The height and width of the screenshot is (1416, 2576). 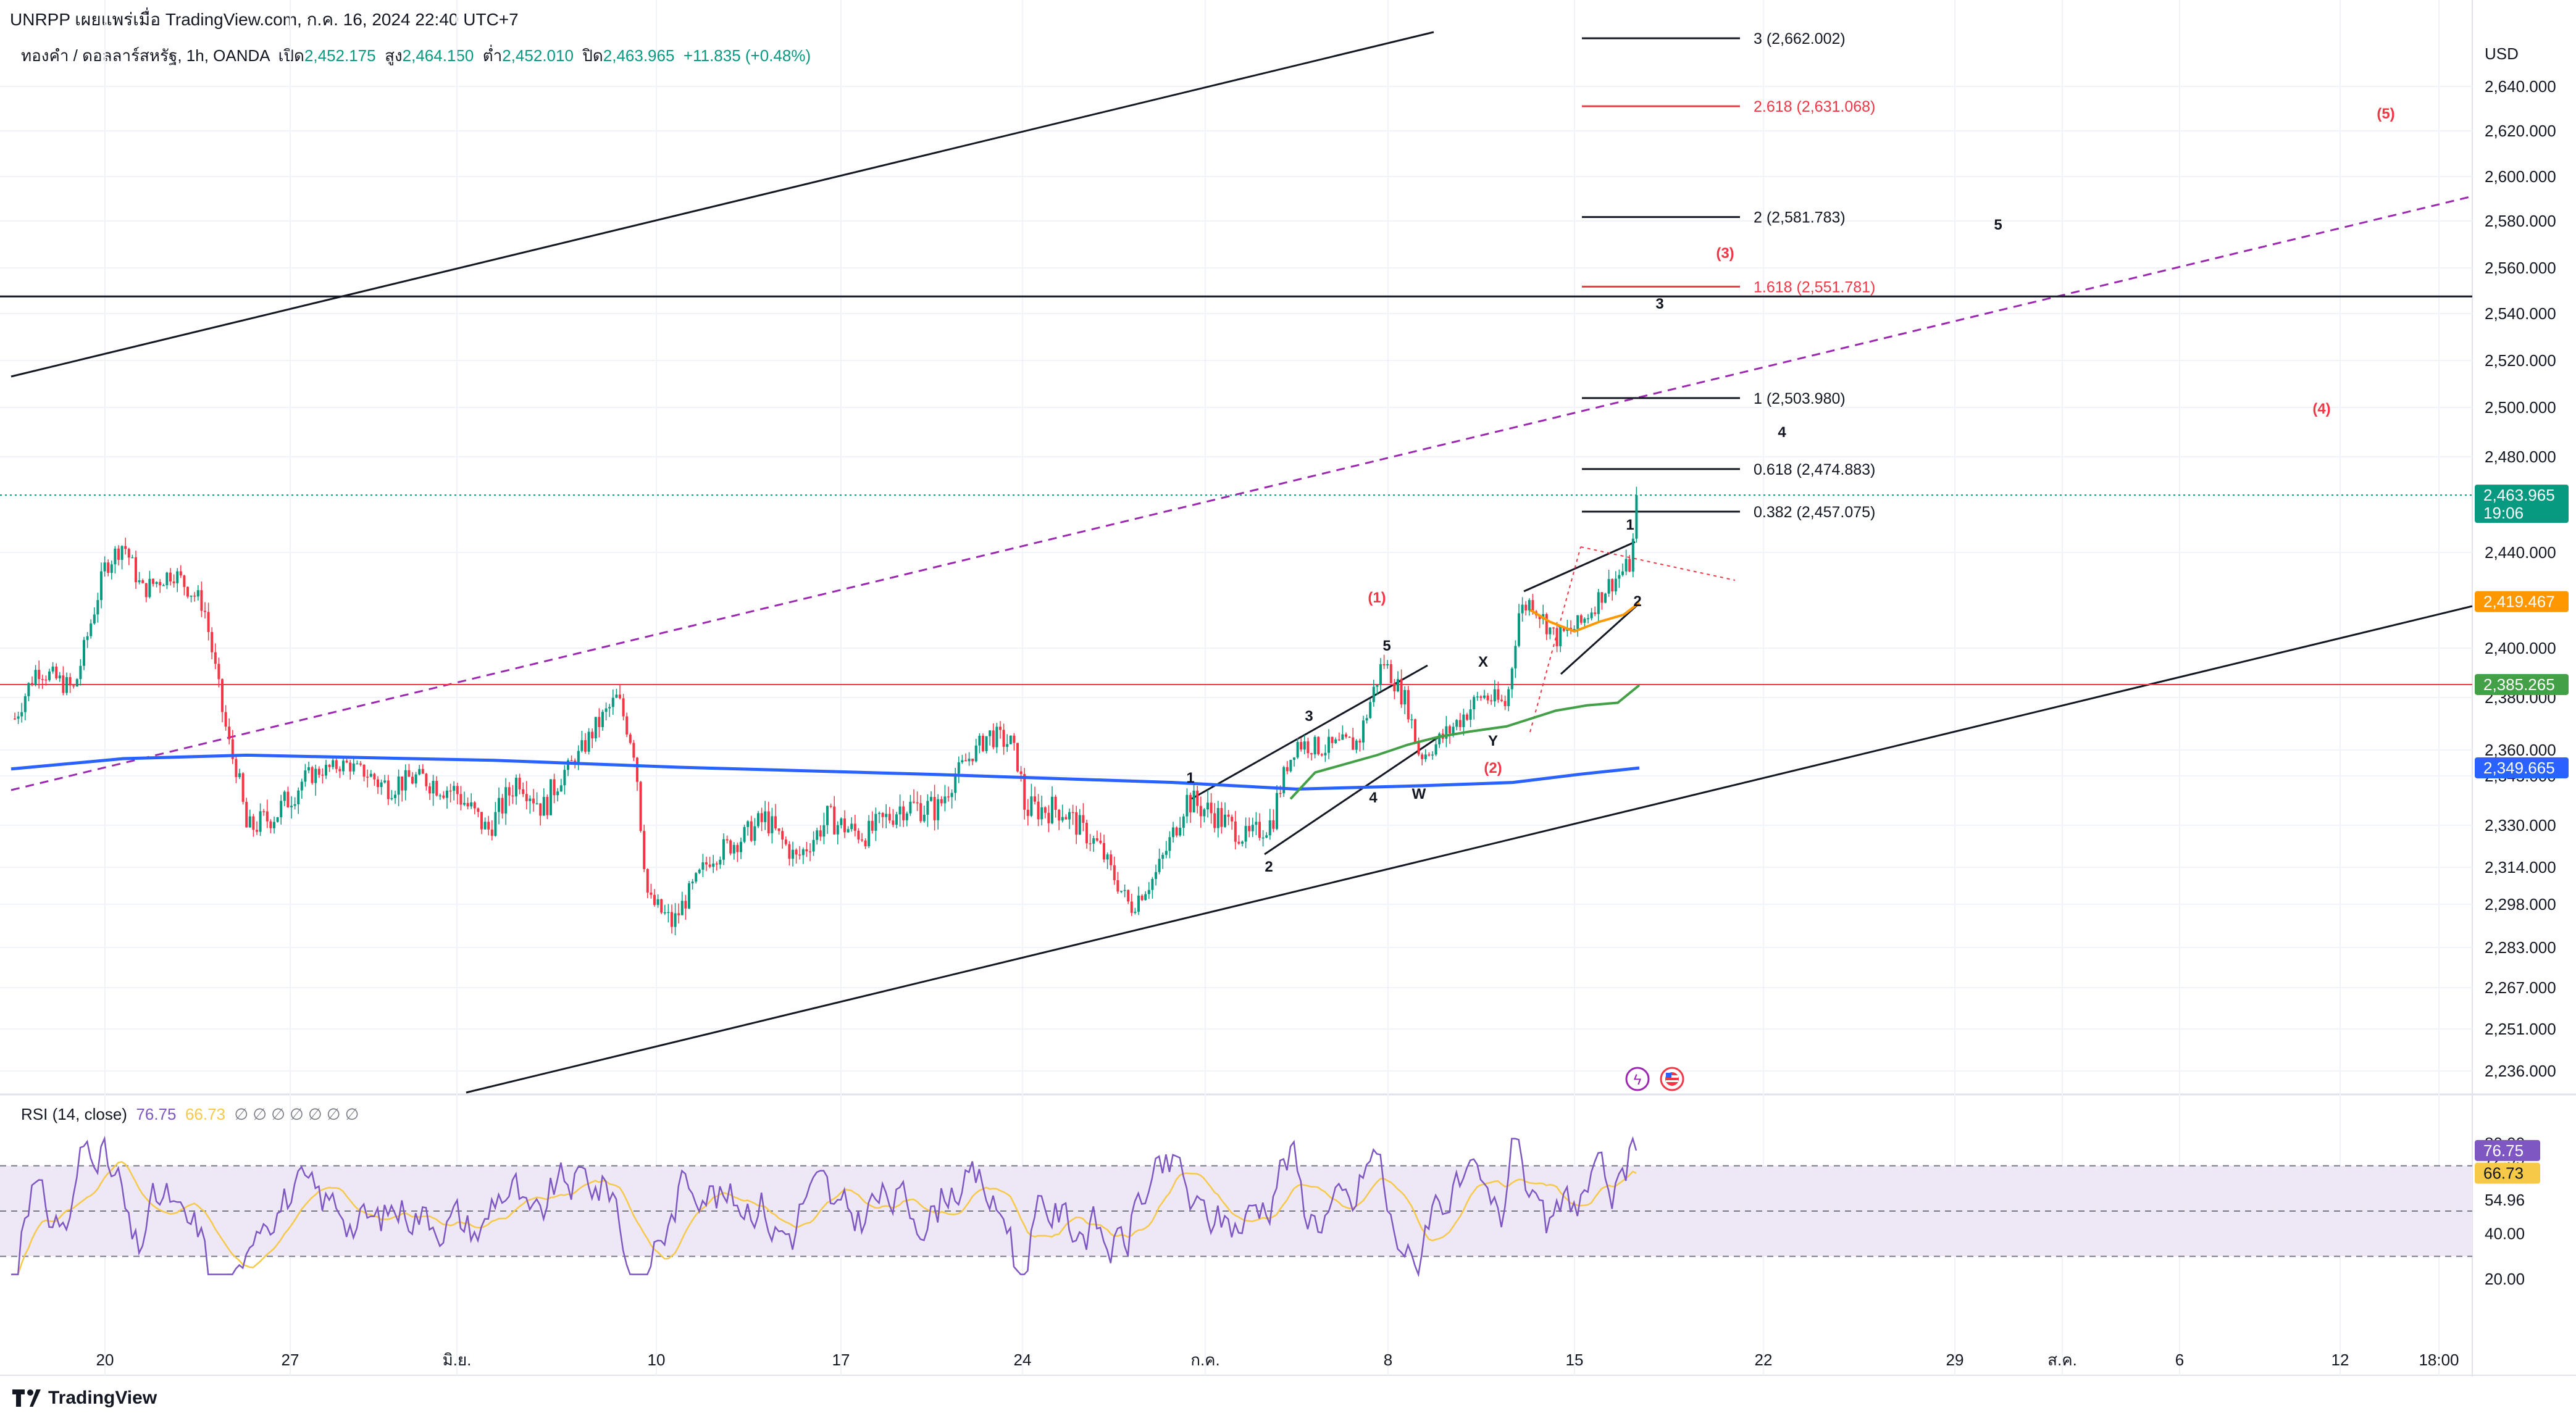 What do you see at coordinates (296, 1114) in the screenshot?
I see `rsi-empty-values: ∅ ∅ ∅ ∅ ∅ ∅ ∅` at bounding box center [296, 1114].